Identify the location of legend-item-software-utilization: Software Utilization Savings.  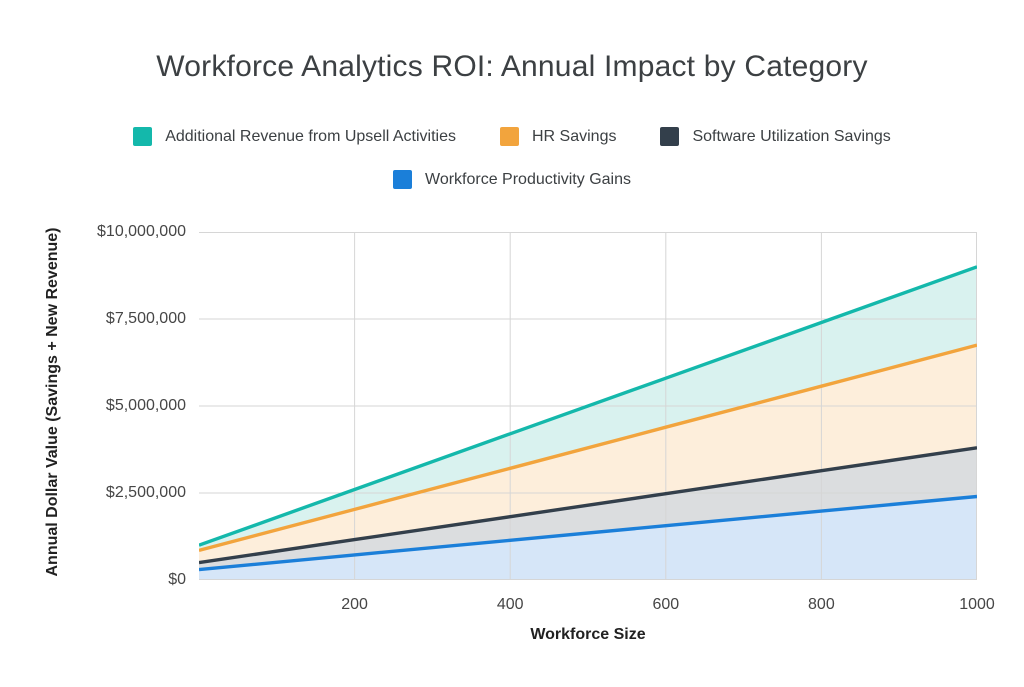
(775, 136).